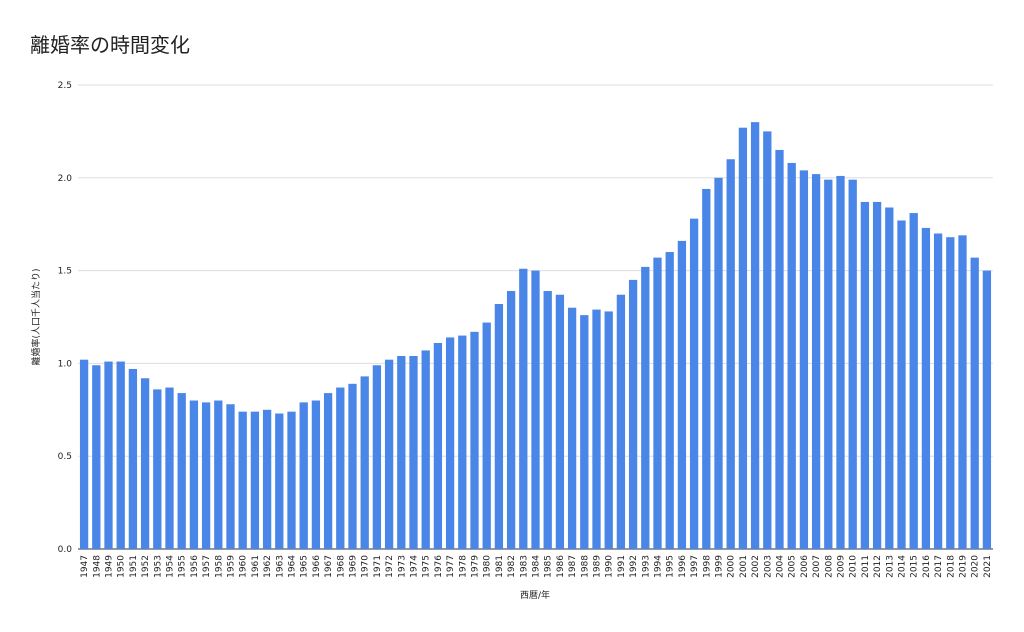 The height and width of the screenshot is (632, 1024). I want to click on x-tick-label: 1965, so click(305, 566).